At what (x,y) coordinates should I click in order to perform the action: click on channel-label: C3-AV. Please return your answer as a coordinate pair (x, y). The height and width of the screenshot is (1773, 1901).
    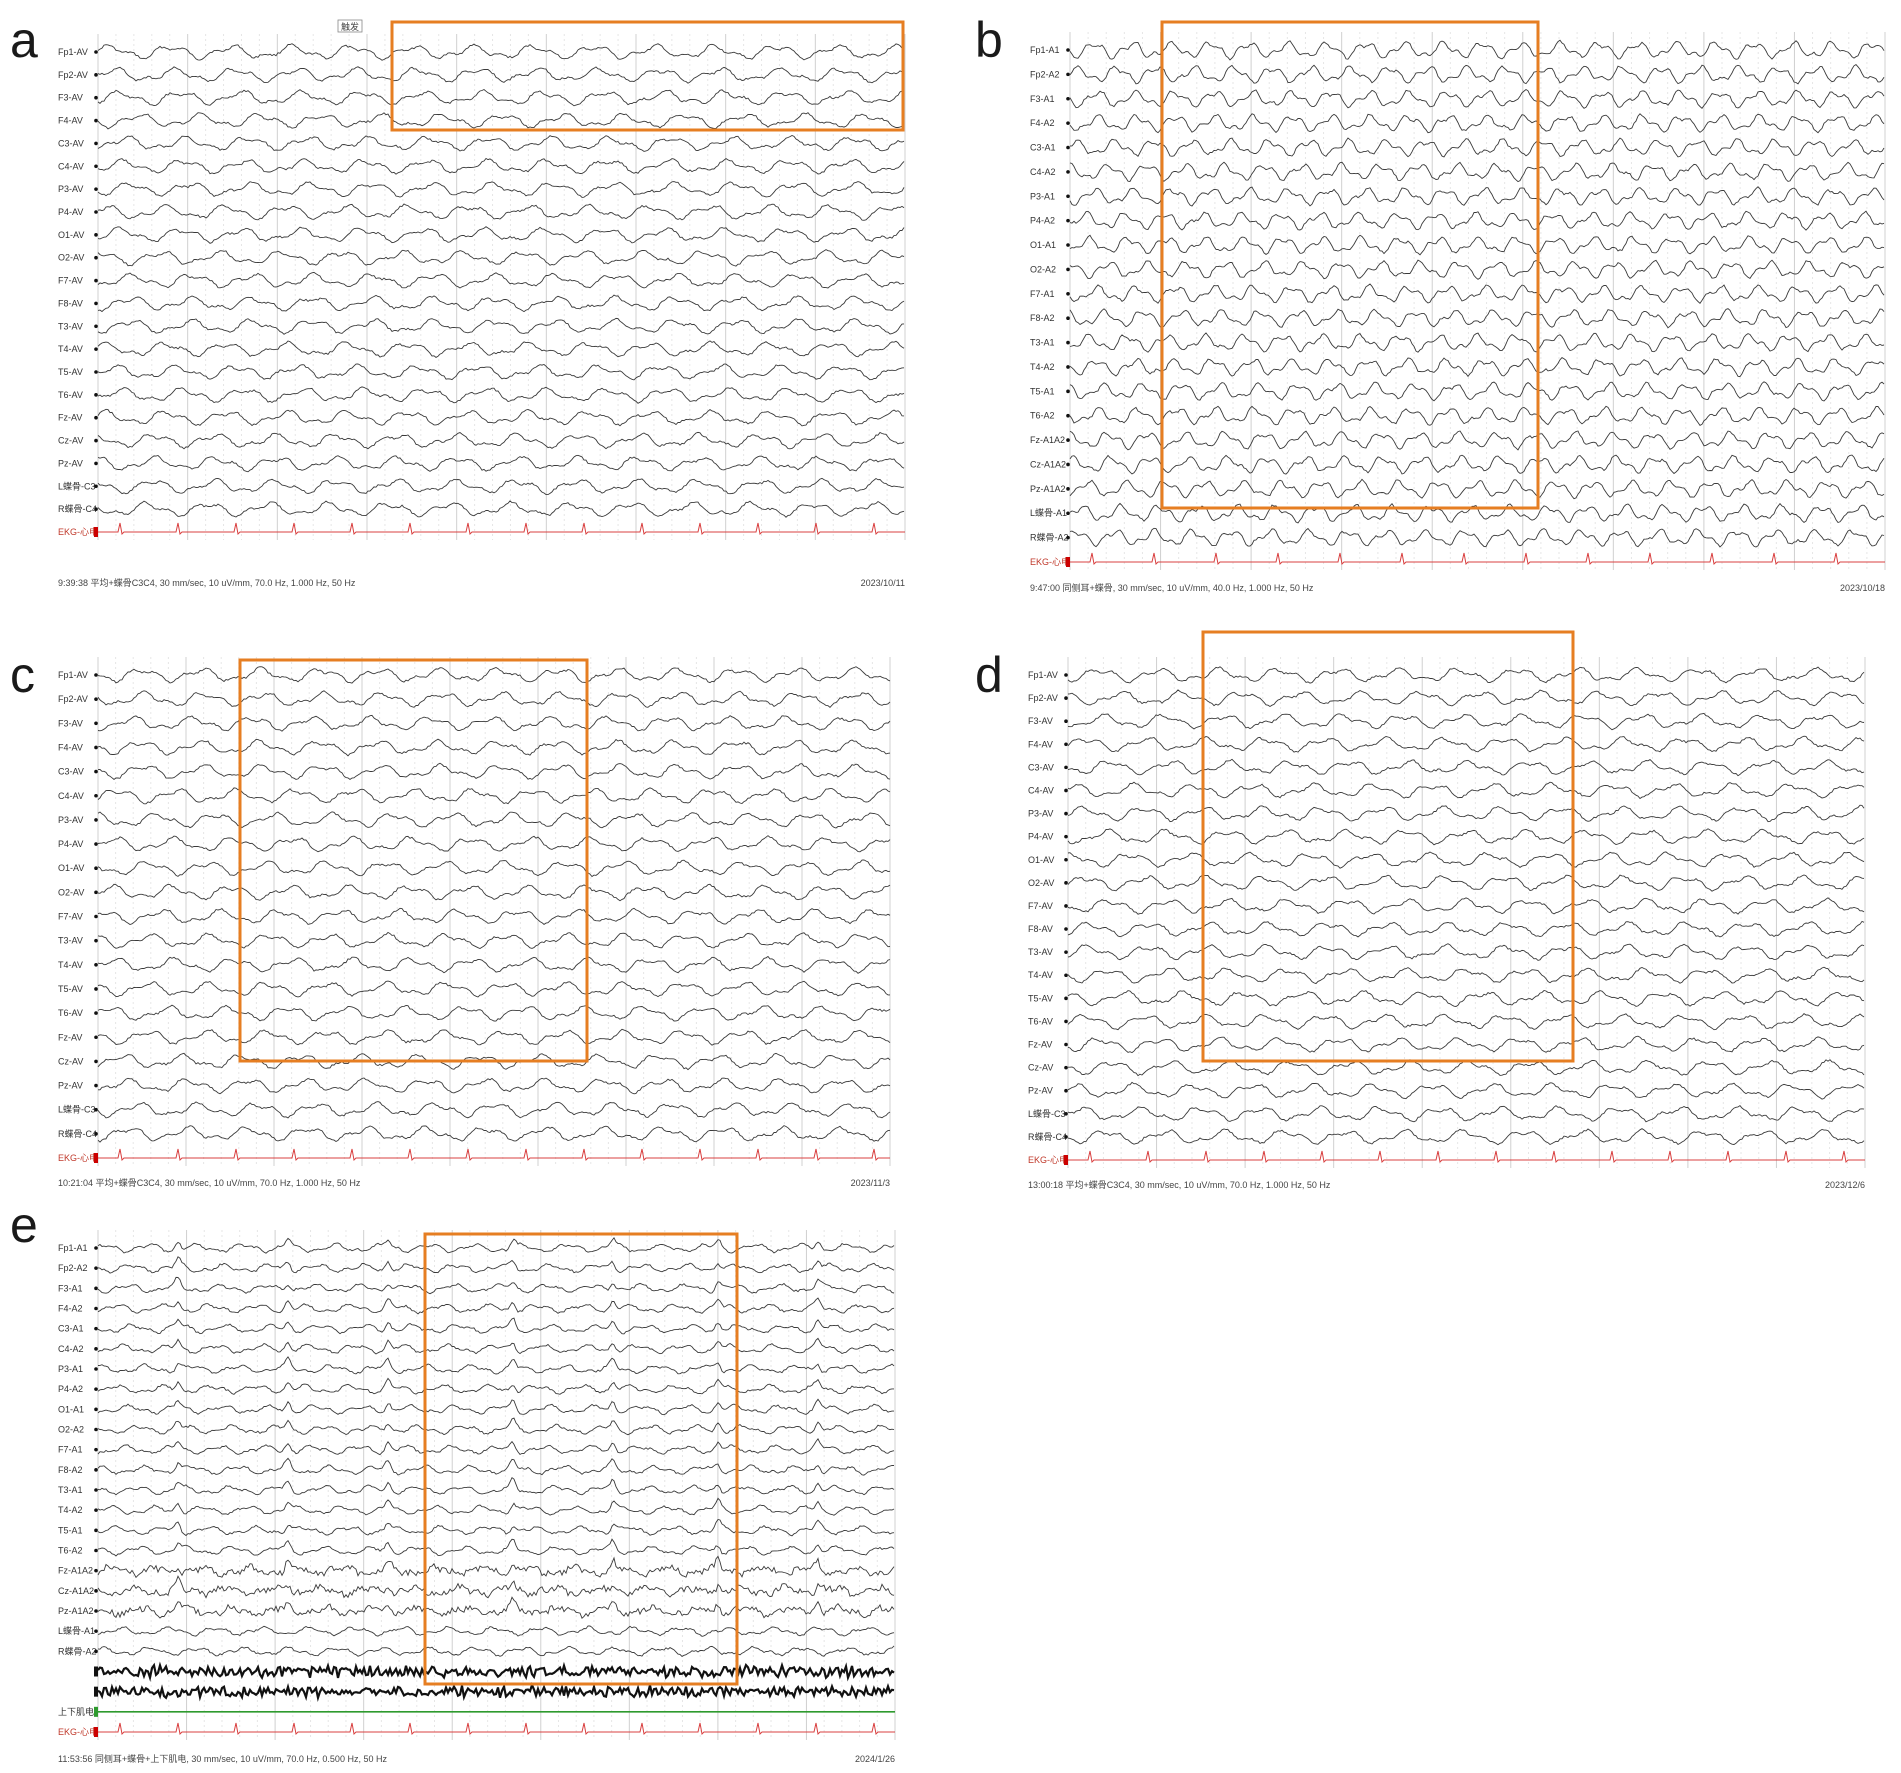
    Looking at the image, I should click on (71, 143).